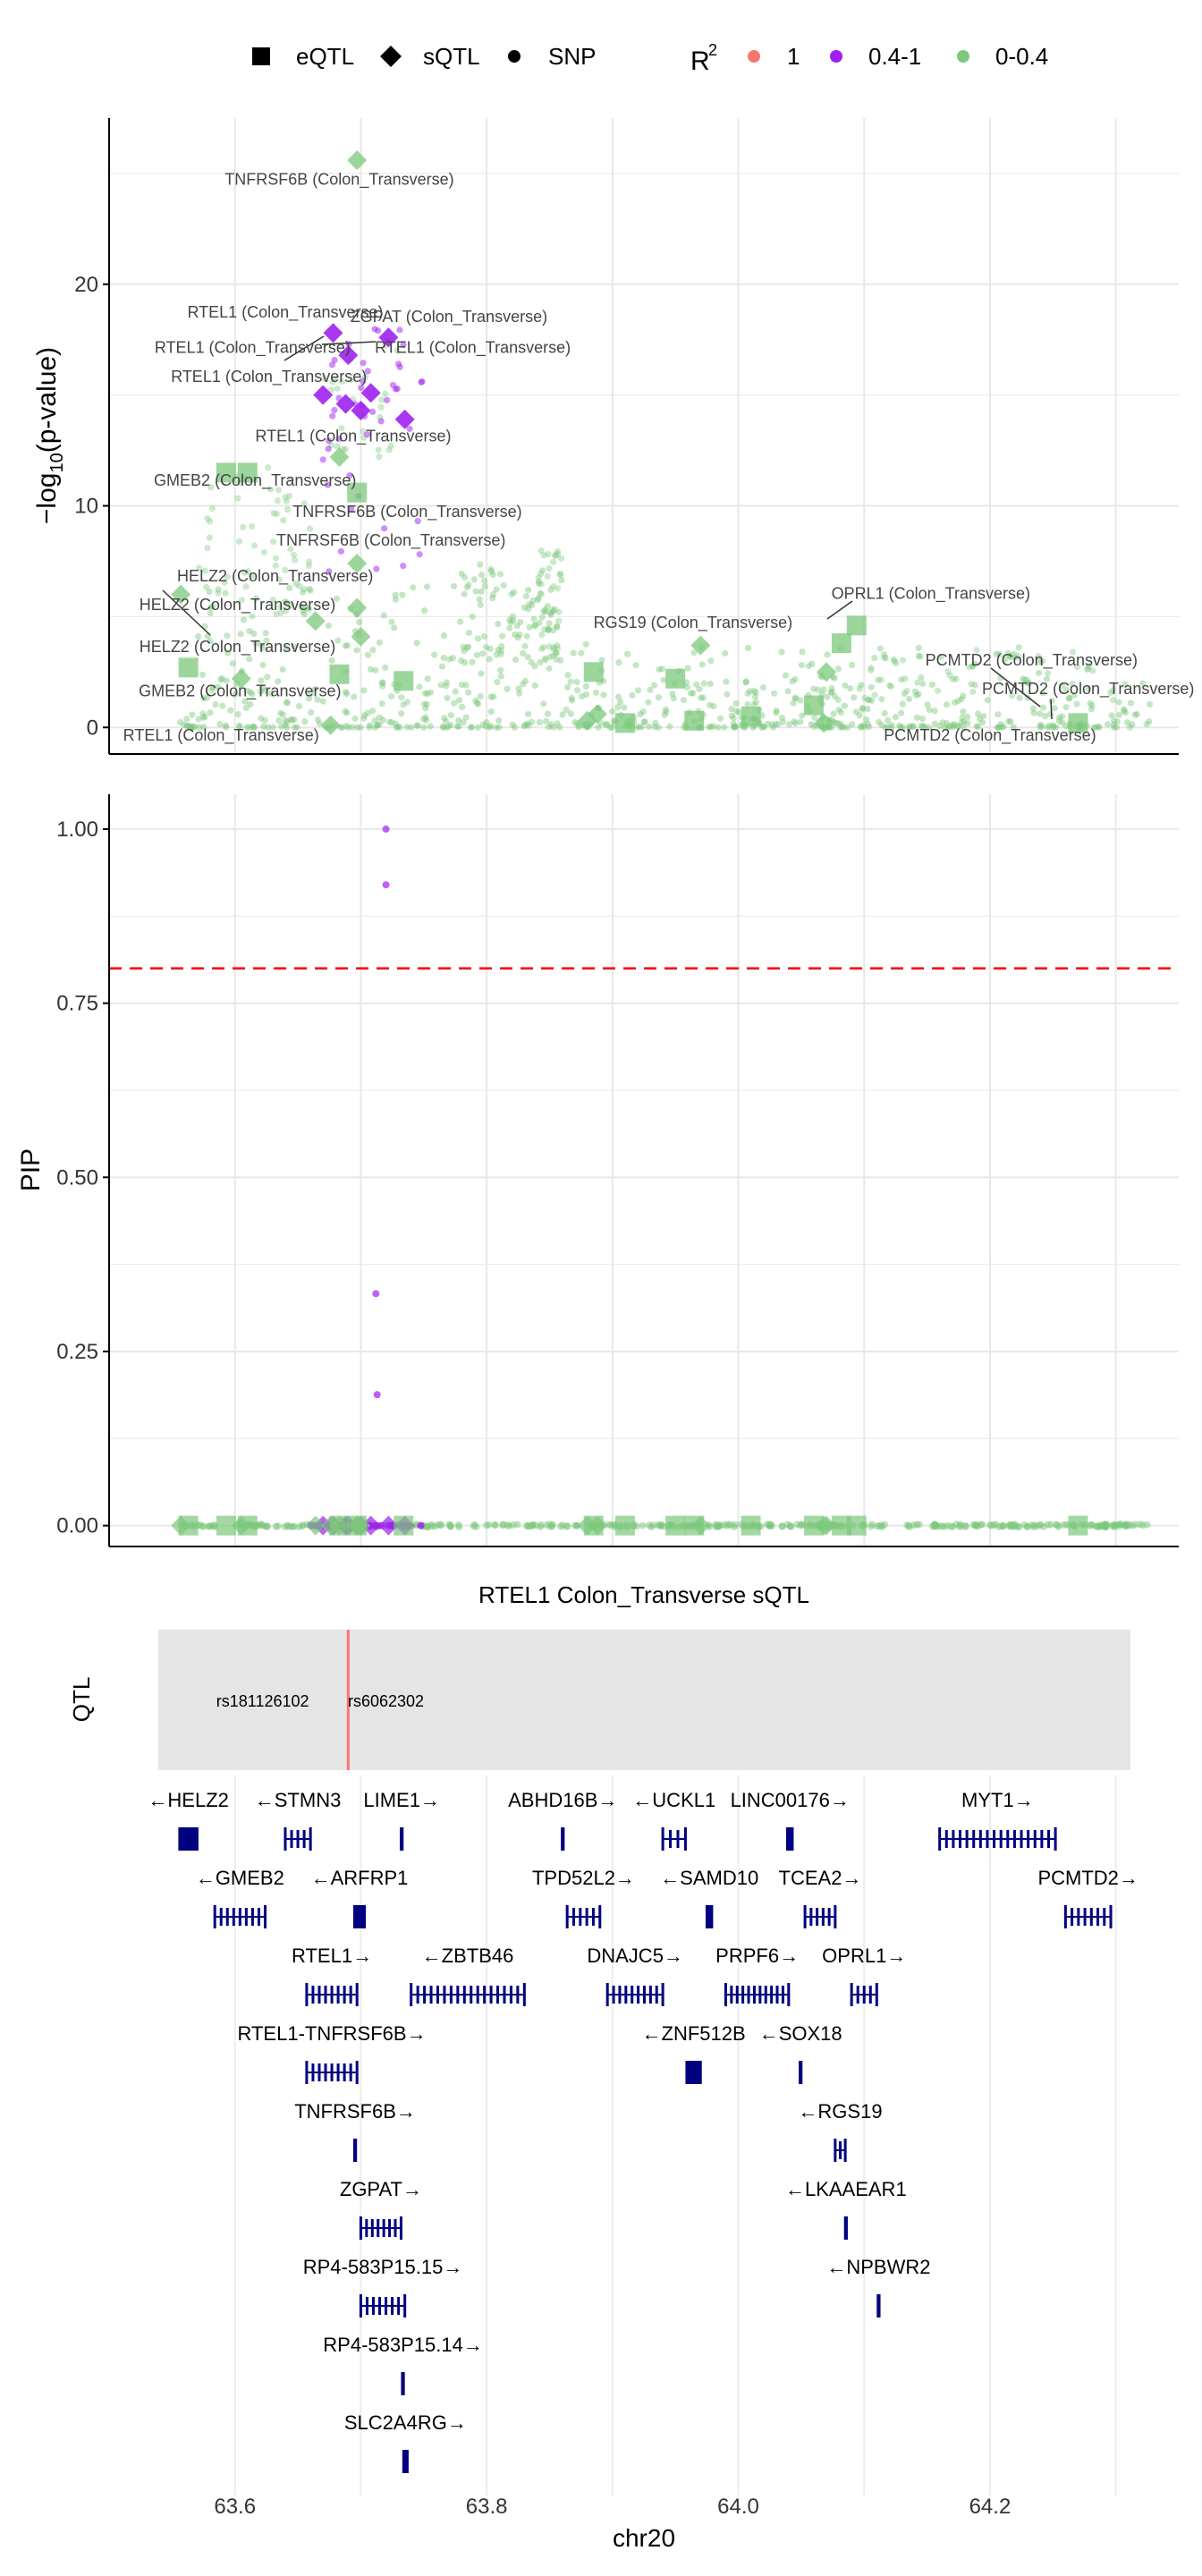  Describe the element at coordinates (240, 1878) in the screenshot. I see `gene-label: ←GMEB2` at that location.